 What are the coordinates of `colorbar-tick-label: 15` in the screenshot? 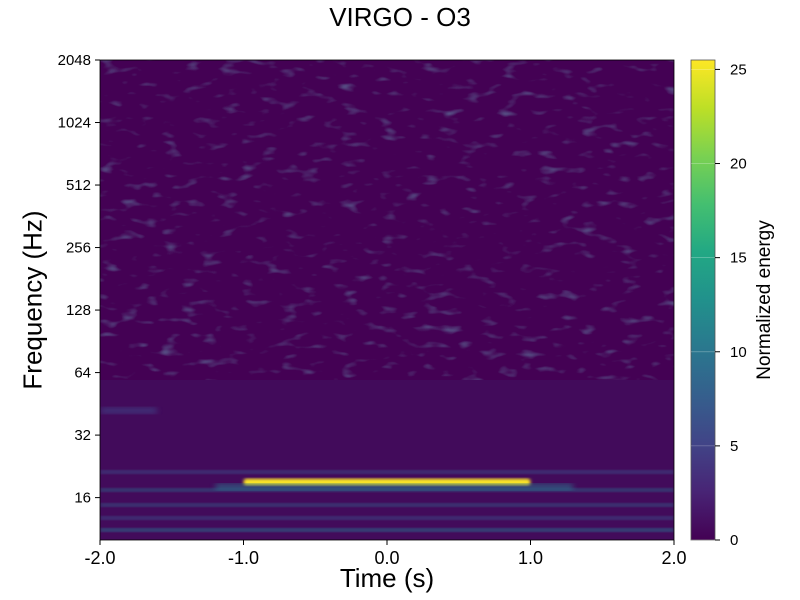 It's located at (738, 258).